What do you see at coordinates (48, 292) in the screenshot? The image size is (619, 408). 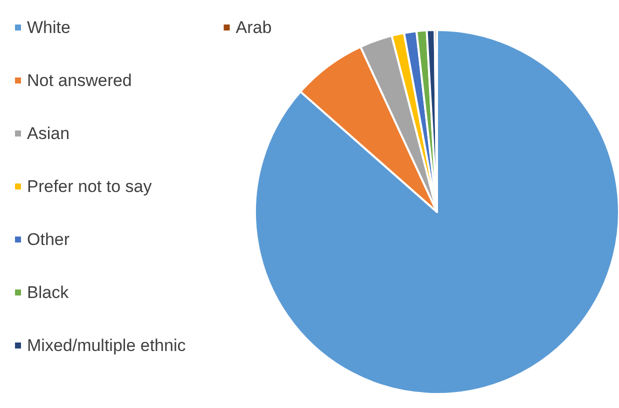 I see `legend-label: Black` at bounding box center [48, 292].